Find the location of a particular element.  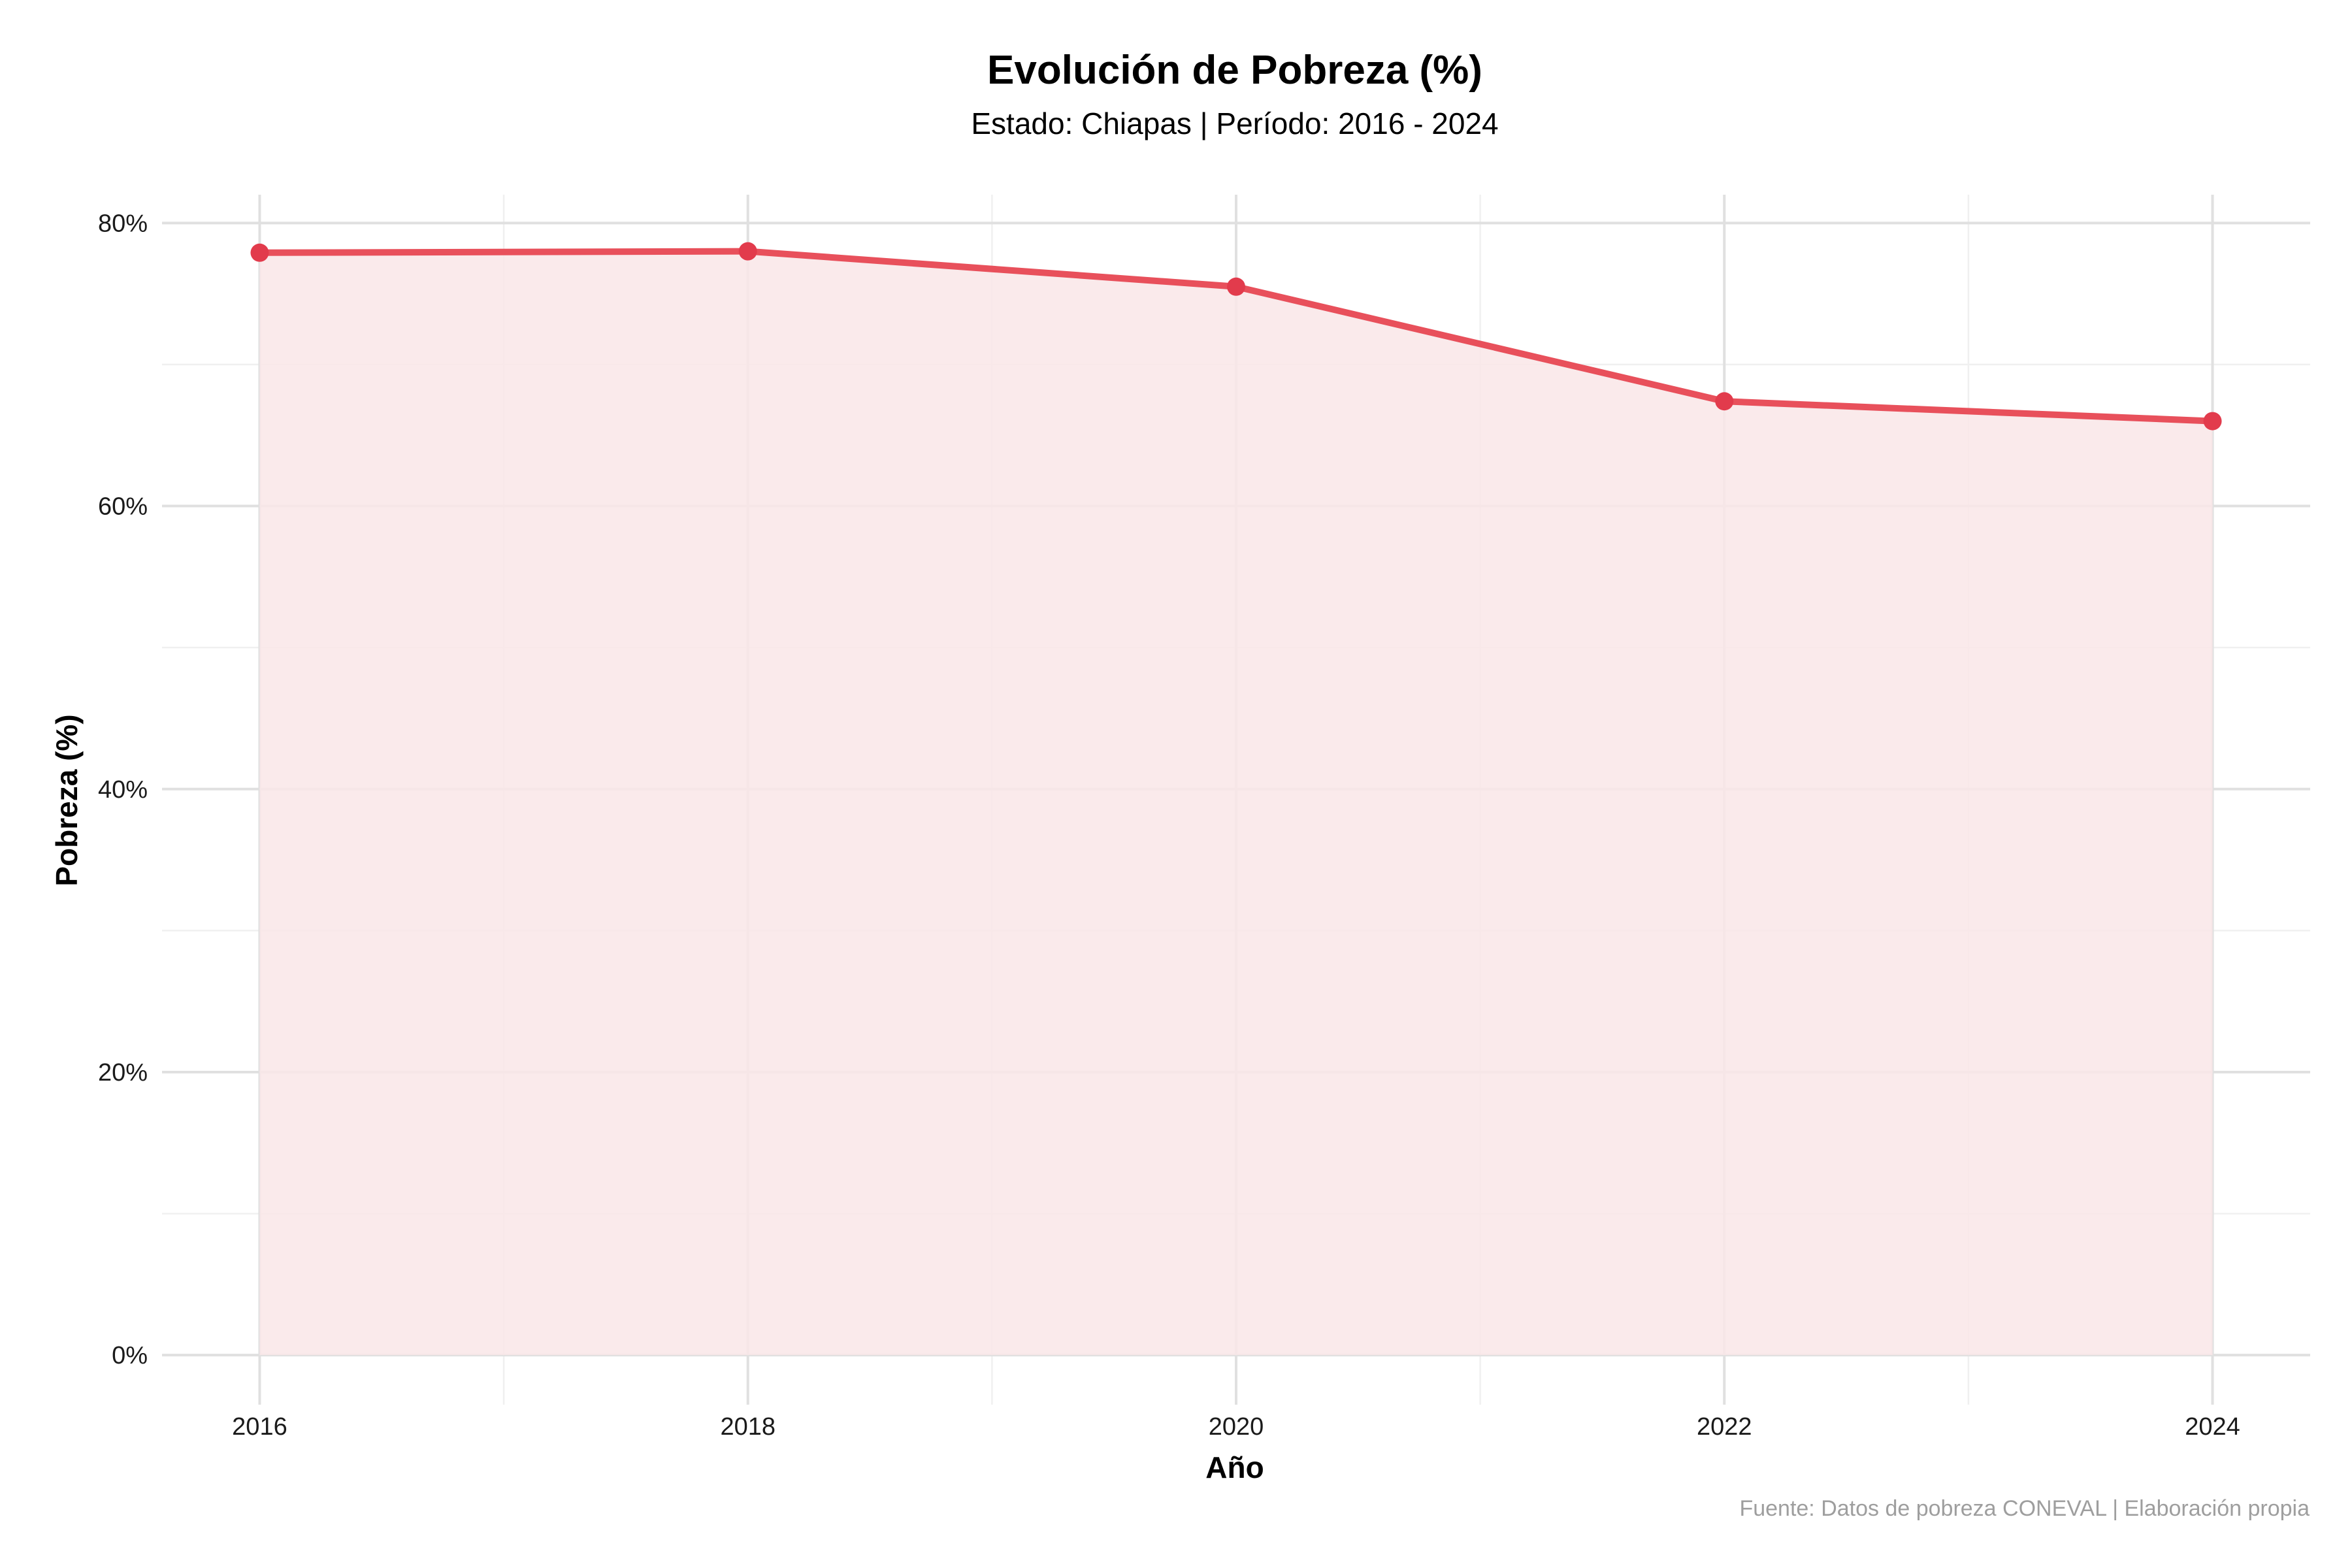

x-tick-label: 2020 is located at coordinates (1236, 1427).